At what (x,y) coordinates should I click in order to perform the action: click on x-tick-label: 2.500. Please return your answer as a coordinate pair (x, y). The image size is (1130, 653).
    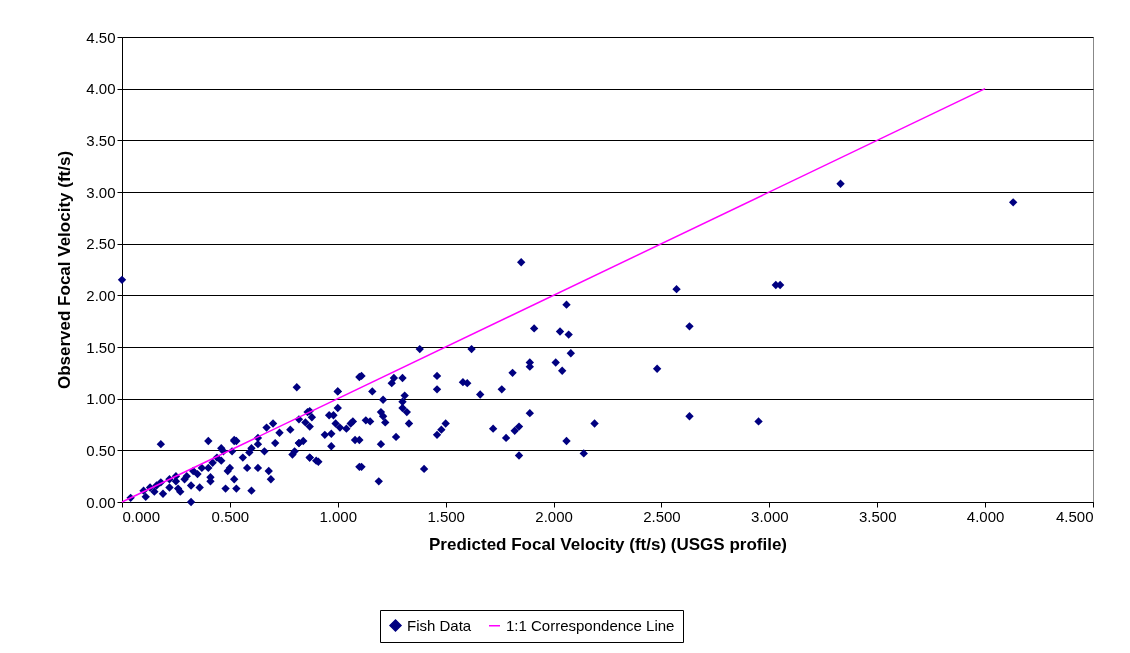
    Looking at the image, I should click on (662, 516).